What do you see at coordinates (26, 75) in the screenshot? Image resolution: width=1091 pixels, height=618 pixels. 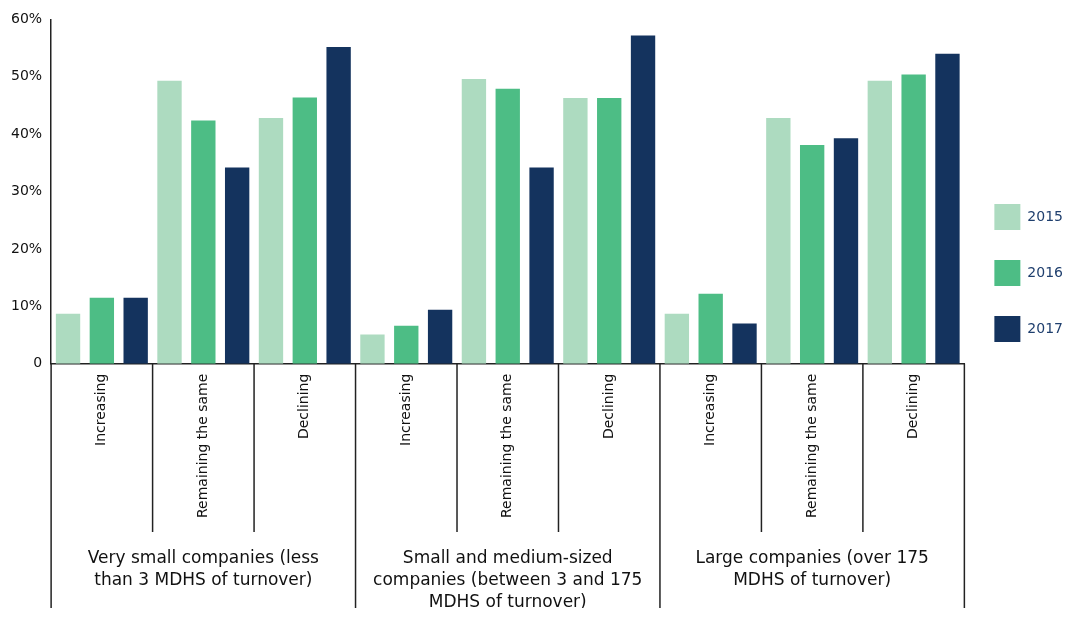 I see `y-tick-label: 50%` at bounding box center [26, 75].